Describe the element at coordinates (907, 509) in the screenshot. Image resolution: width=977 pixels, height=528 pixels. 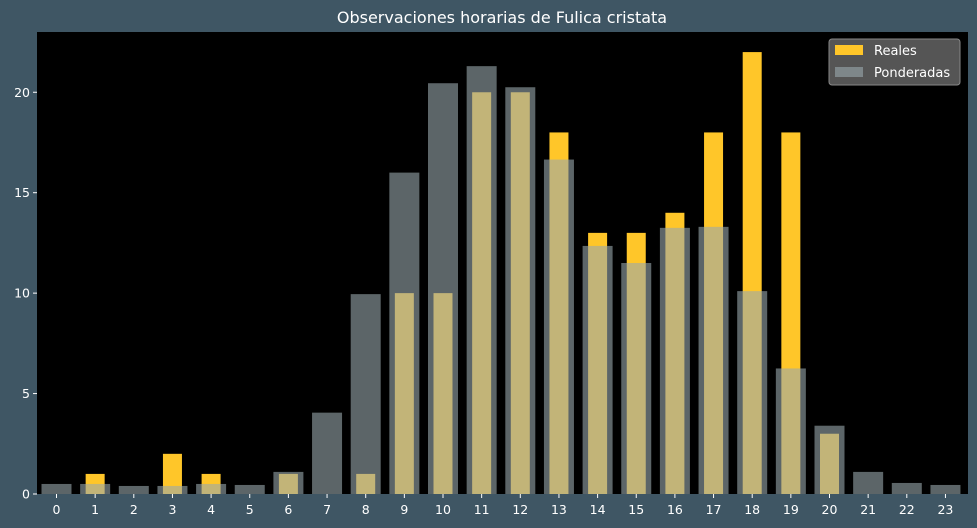
I see `x-tick-label: 22` at that location.